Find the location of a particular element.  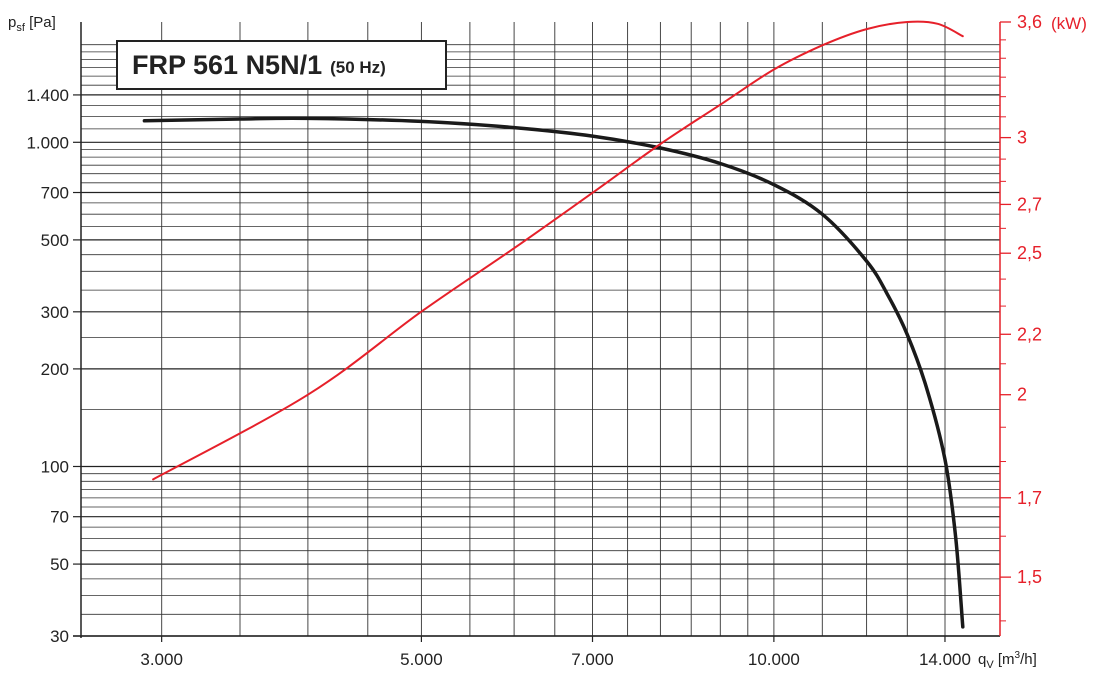

y2-tick-label: 2,2 is located at coordinates (1029, 334).